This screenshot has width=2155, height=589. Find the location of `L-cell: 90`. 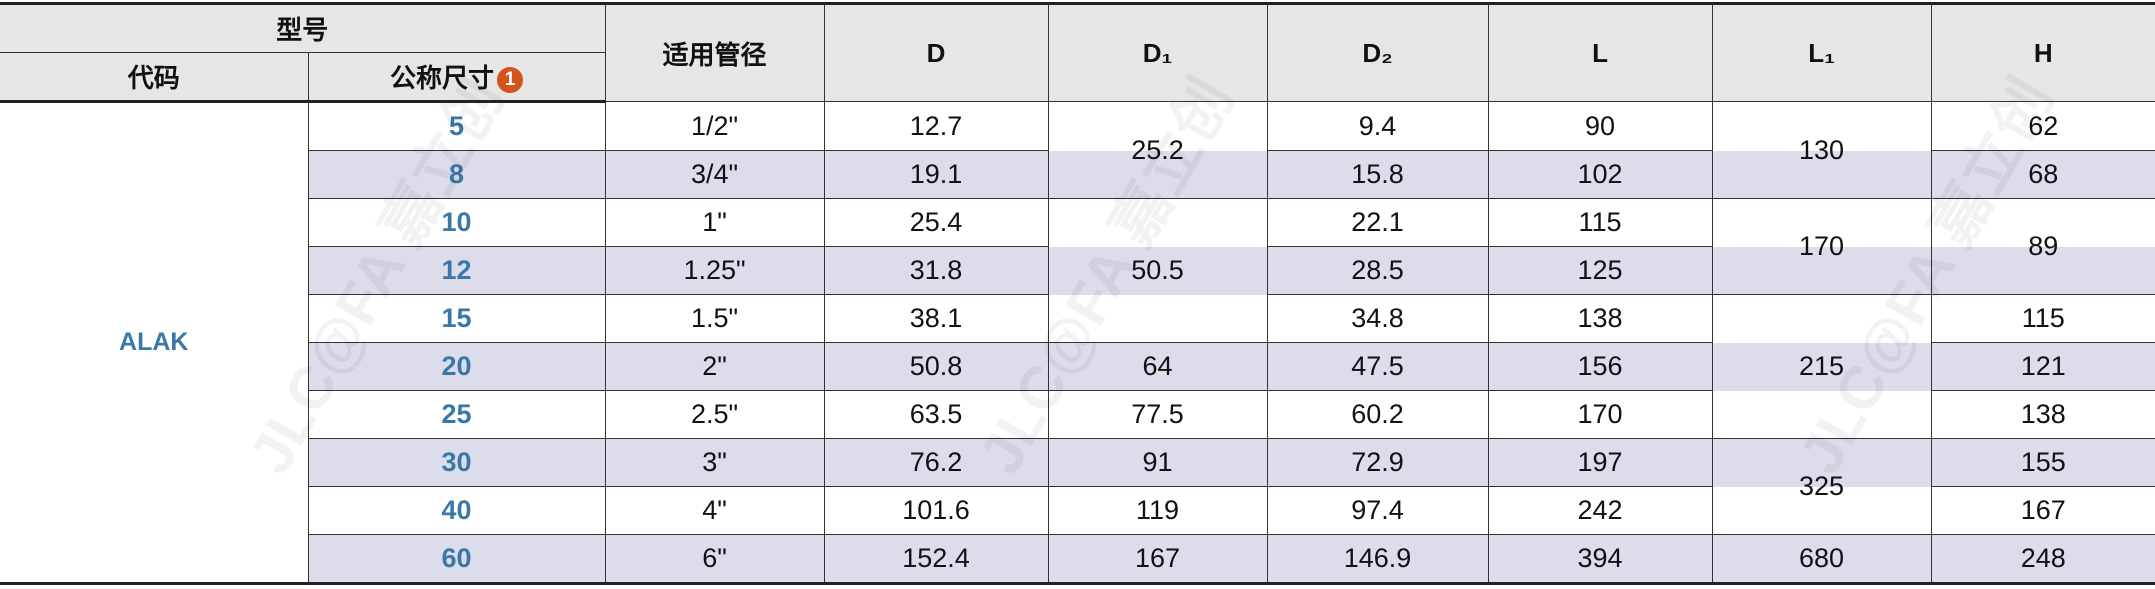

L-cell: 90 is located at coordinates (1600, 126).